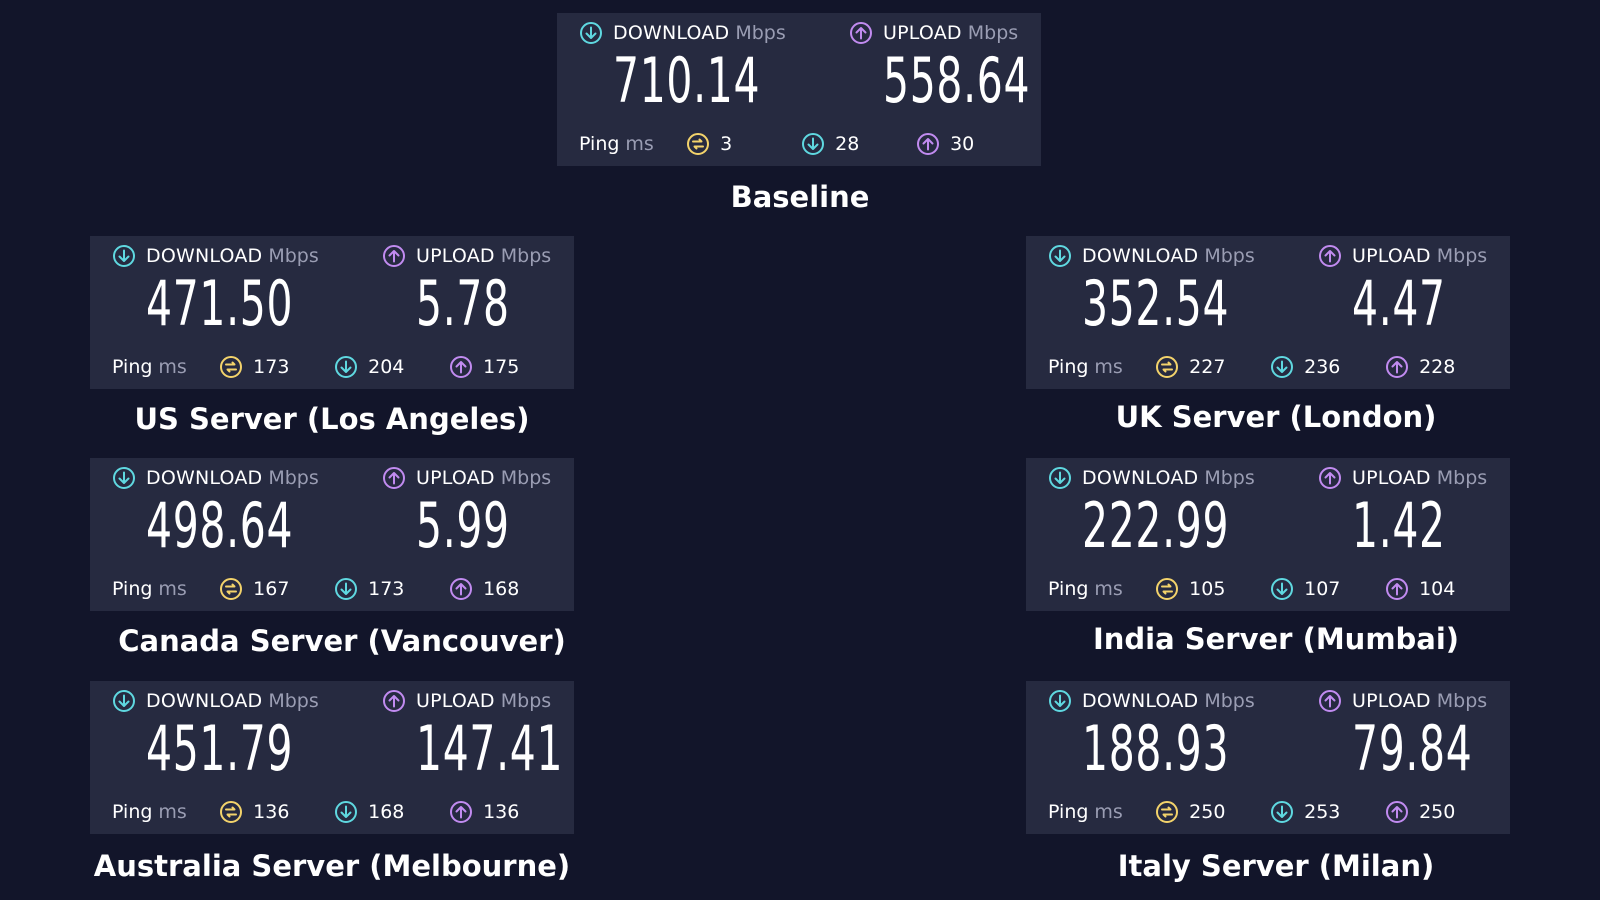 Image resolution: width=1600 pixels, height=900 pixels. I want to click on ping-upload: 104, so click(1442, 589).